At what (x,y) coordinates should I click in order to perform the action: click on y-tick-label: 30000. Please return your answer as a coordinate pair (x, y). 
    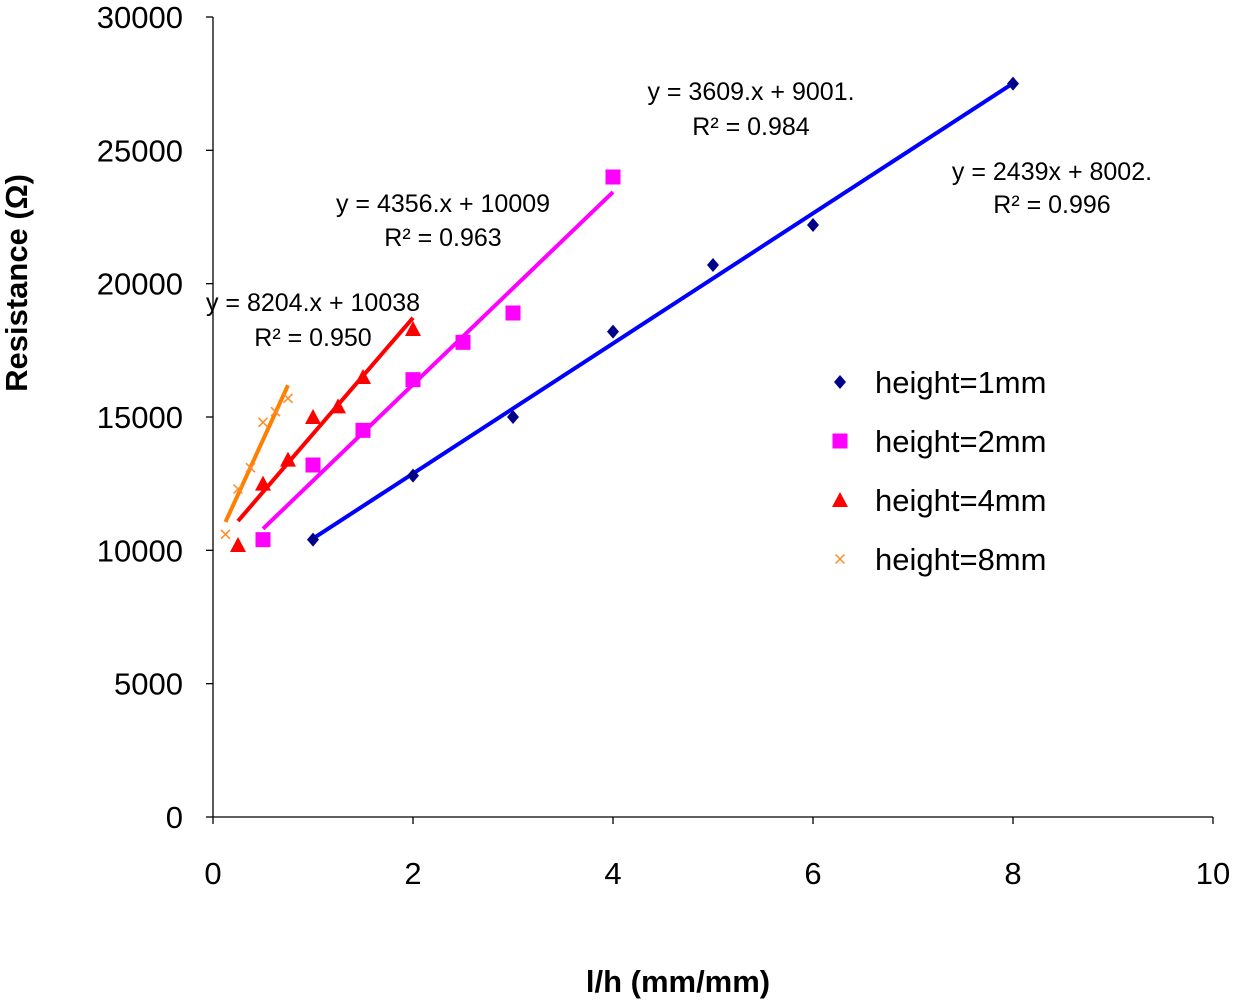
    Looking at the image, I should click on (140, 17).